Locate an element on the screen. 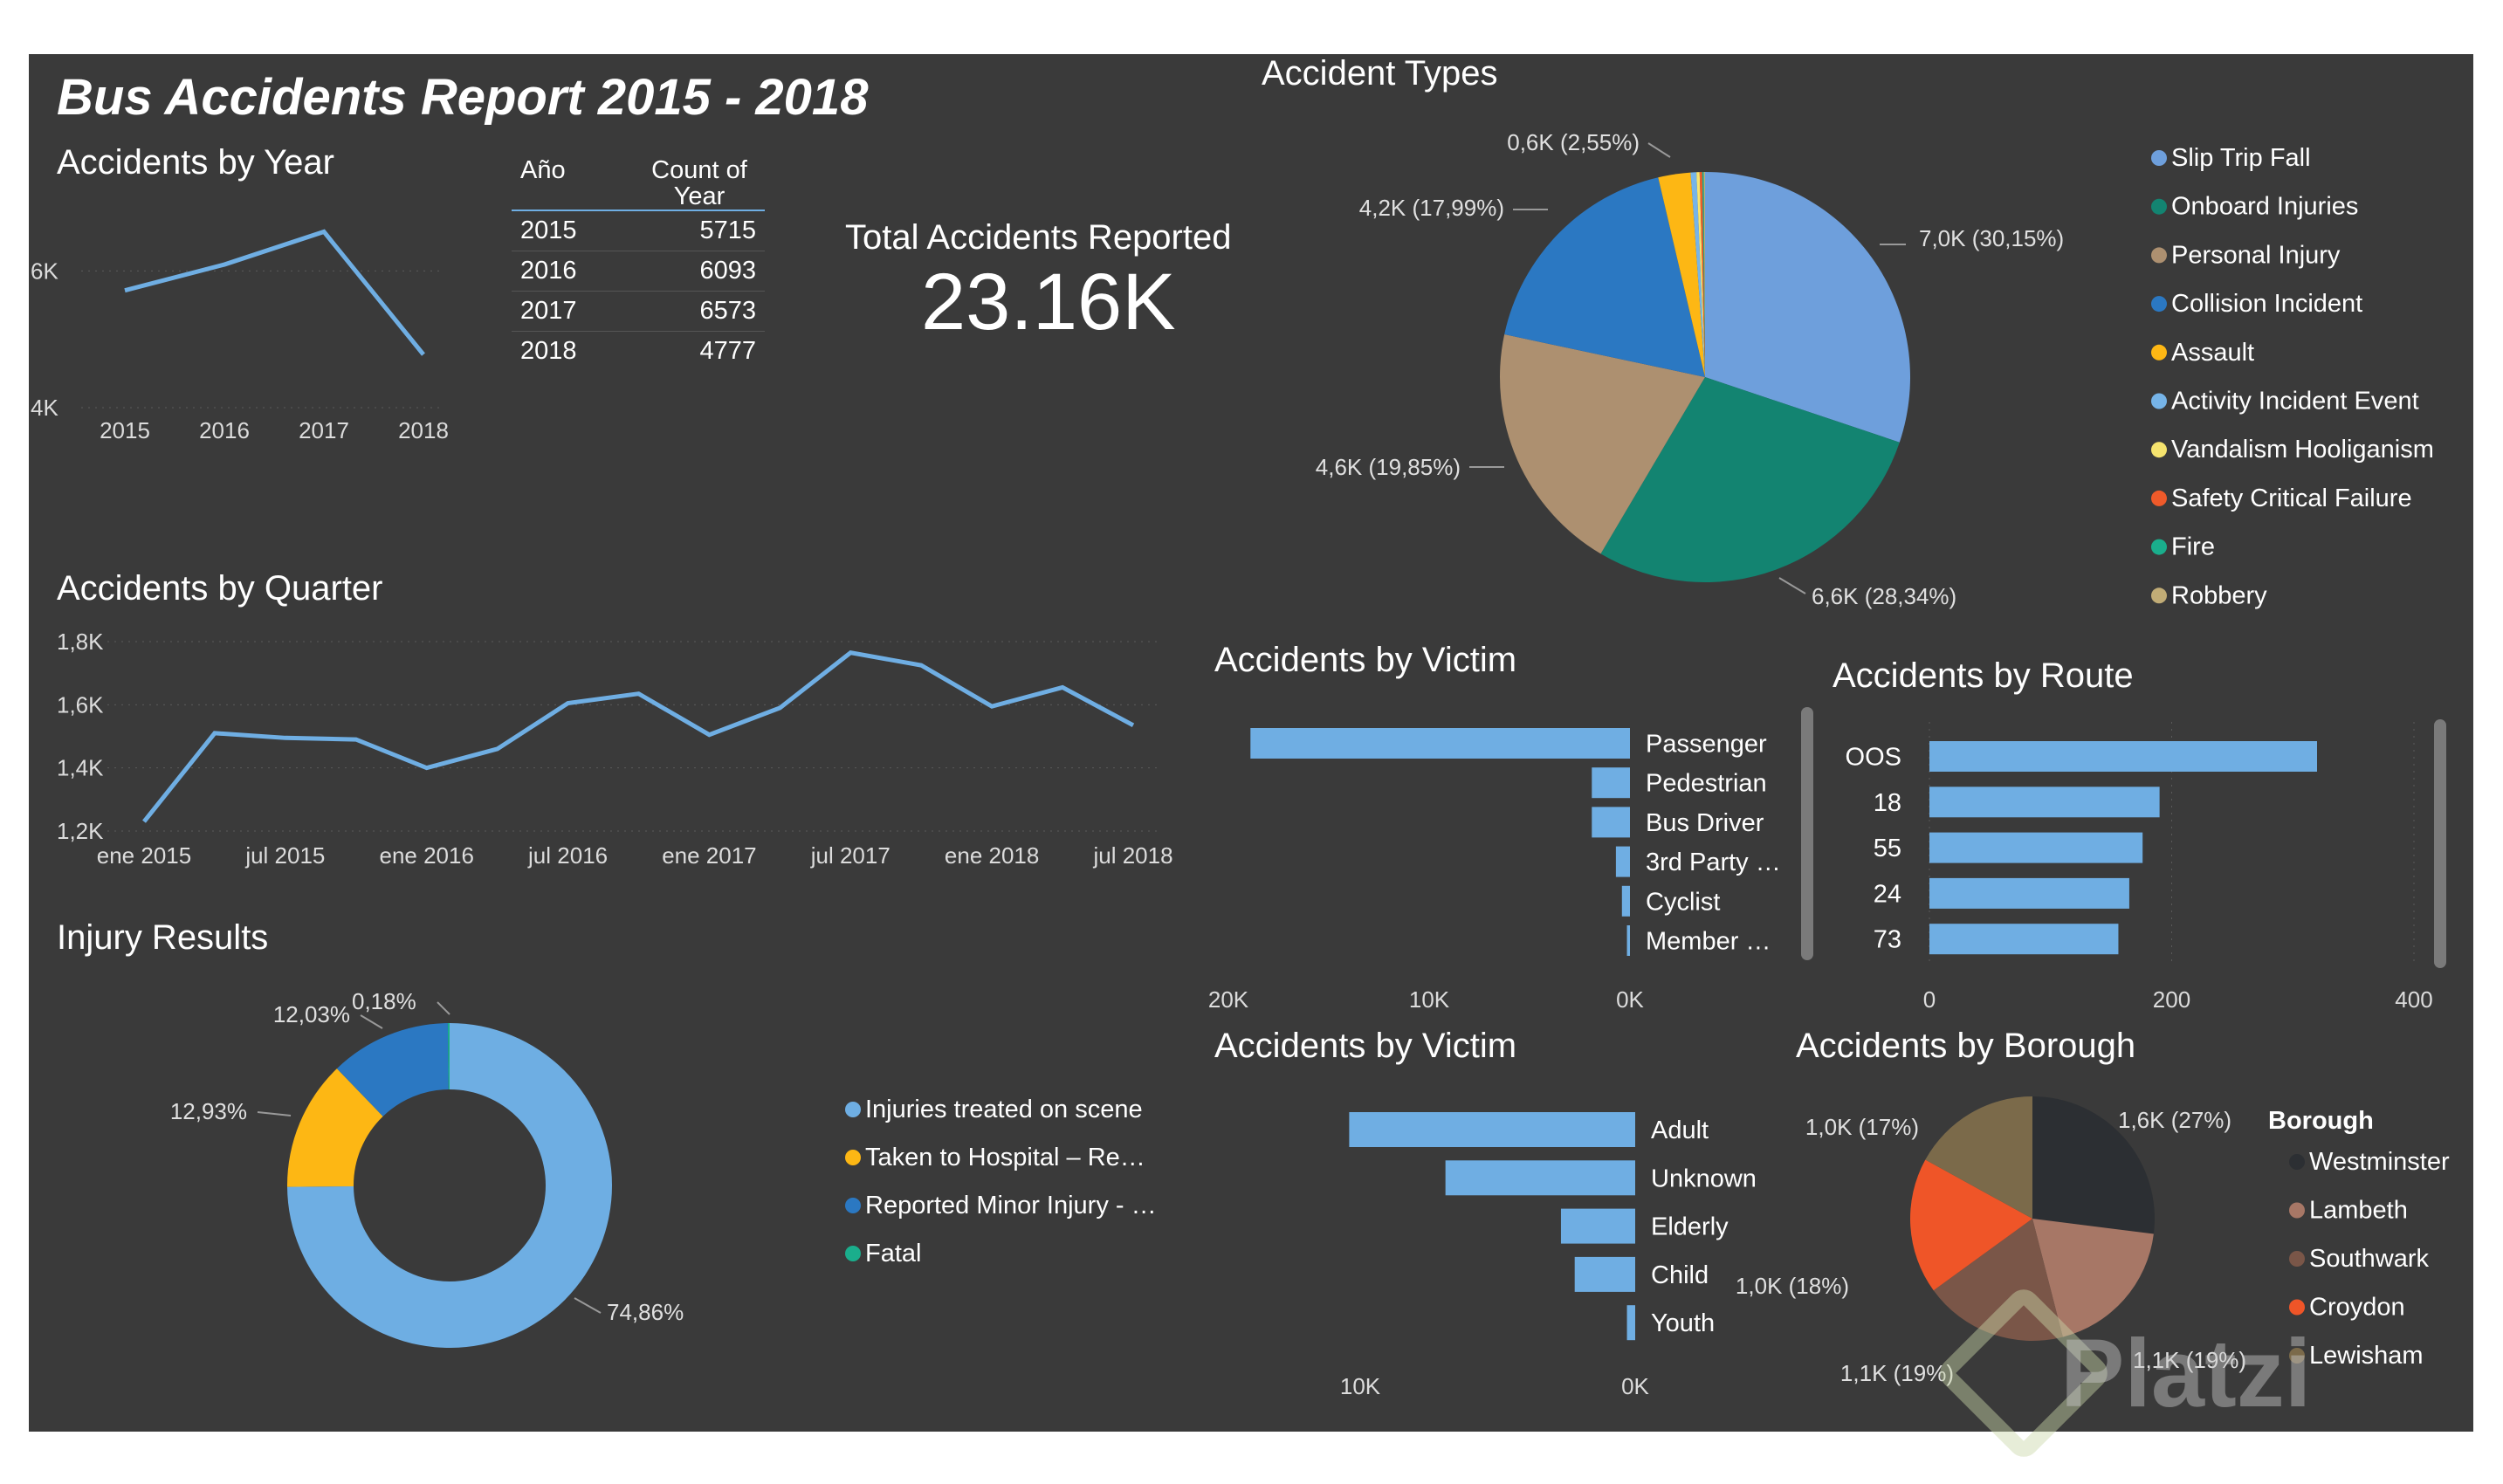  watermark: Platzi is located at coordinates (2186, 1373).